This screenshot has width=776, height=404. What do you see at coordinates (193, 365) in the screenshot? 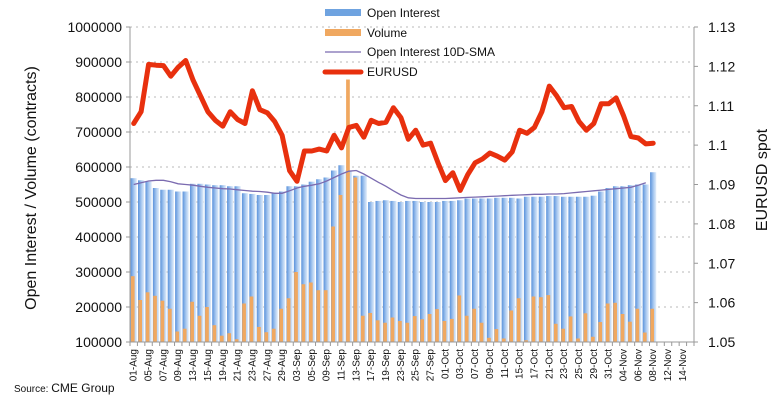
I see `x-tick-label: 13-Aug` at bounding box center [193, 365].